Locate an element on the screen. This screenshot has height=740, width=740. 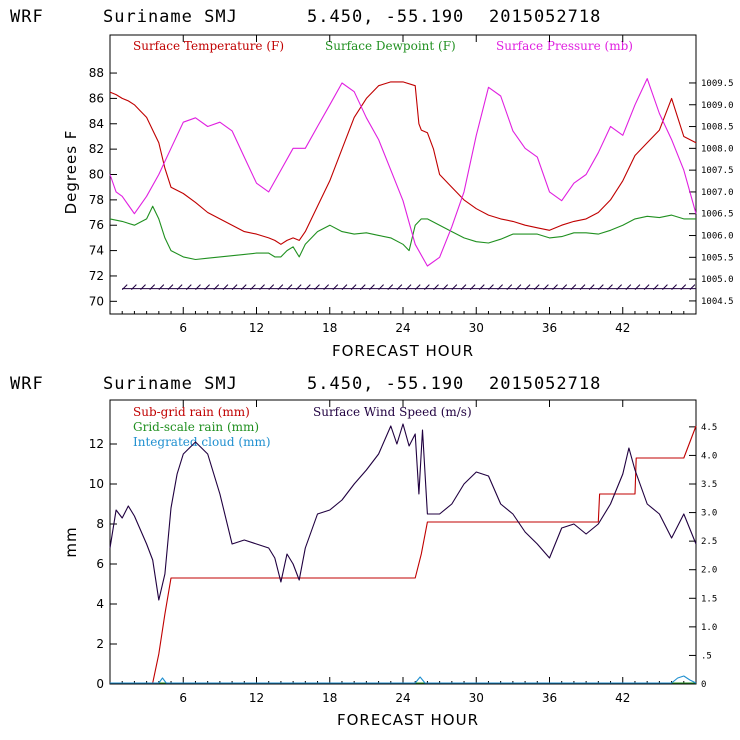
y2-tick-label: 1006.5 is located at coordinates (717, 215).